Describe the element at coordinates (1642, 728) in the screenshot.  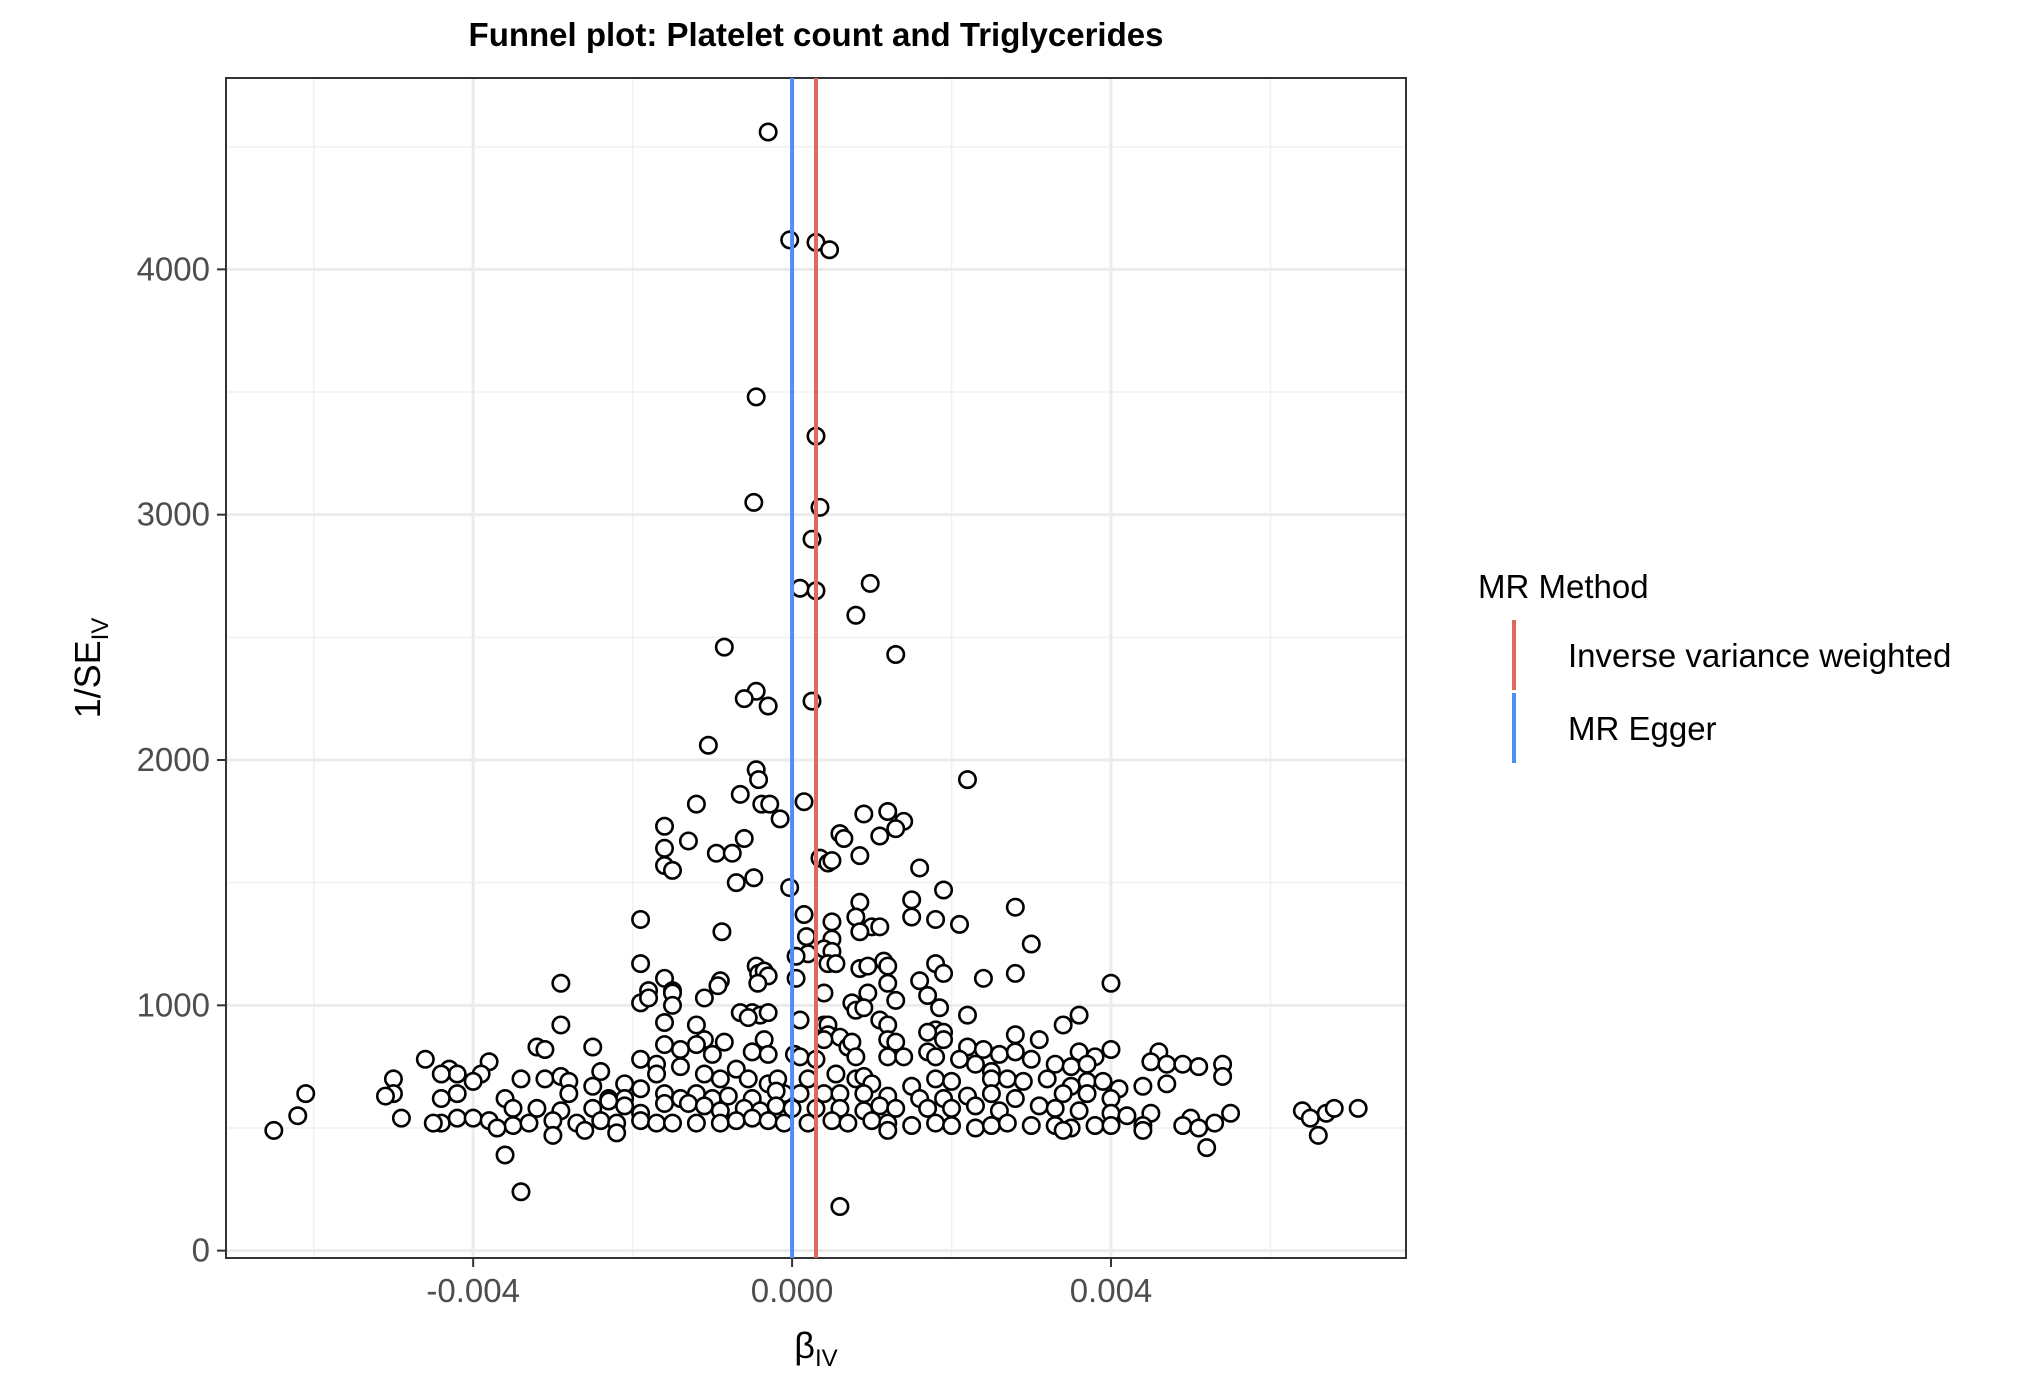
I see `legend-label-mr-egger: MR Egger` at that location.